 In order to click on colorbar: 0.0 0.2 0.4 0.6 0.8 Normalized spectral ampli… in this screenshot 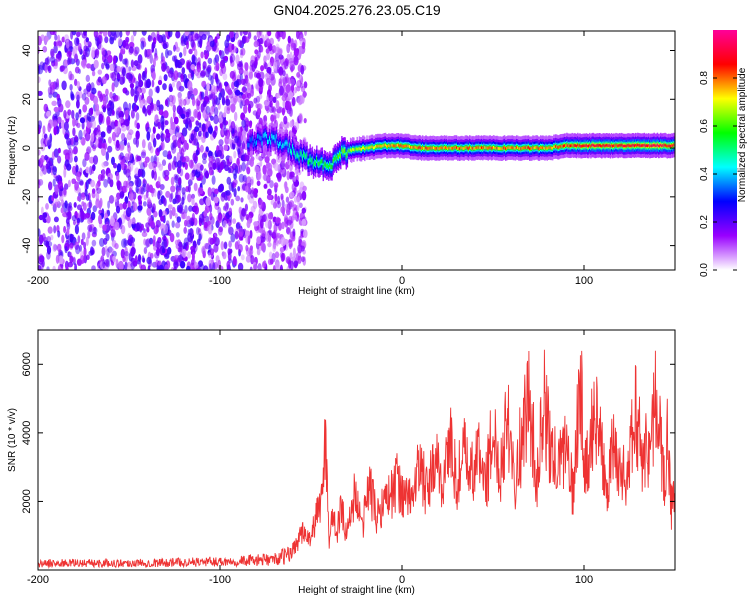, I will do `click(723, 153)`.